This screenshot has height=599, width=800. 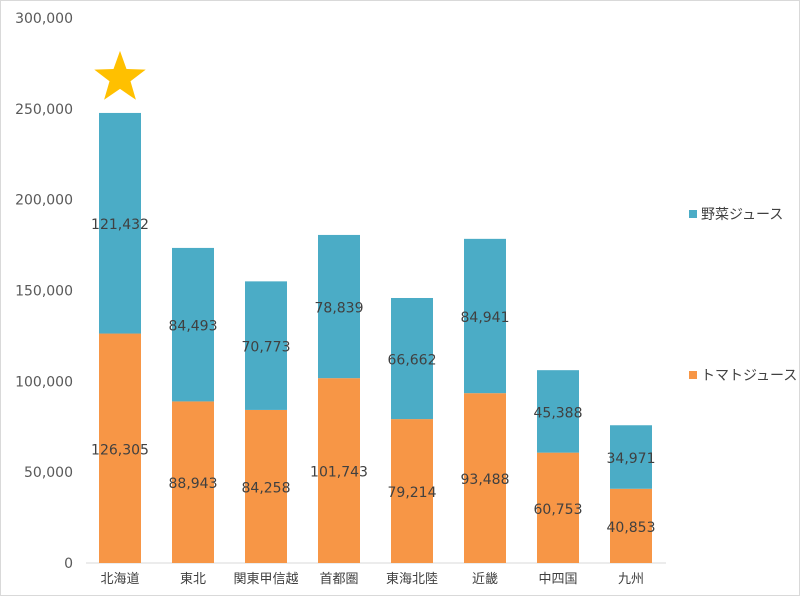 I want to click on data-label: 70,773, so click(x=266, y=348).